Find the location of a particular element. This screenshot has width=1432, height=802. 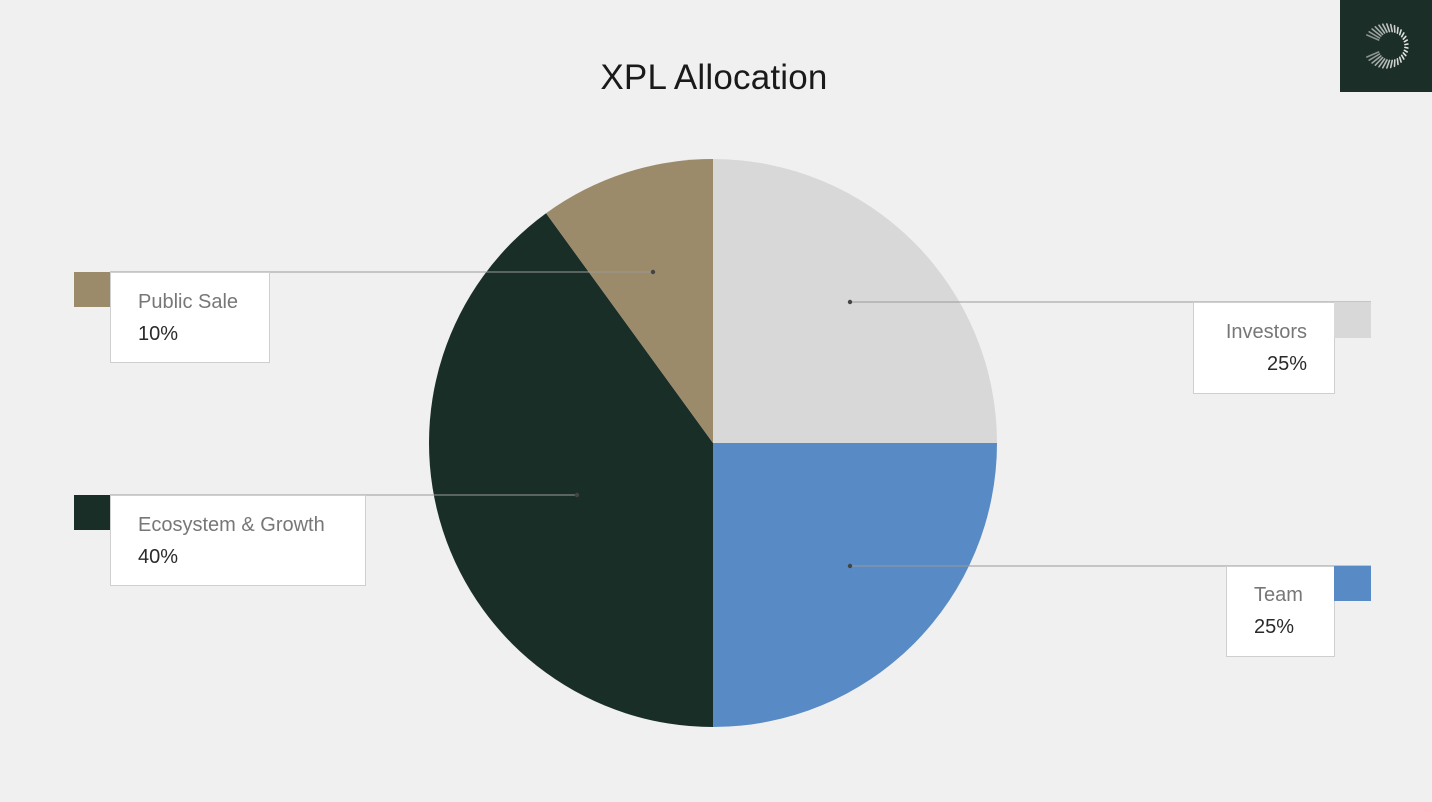

legend-label: Team is located at coordinates (1278, 595).